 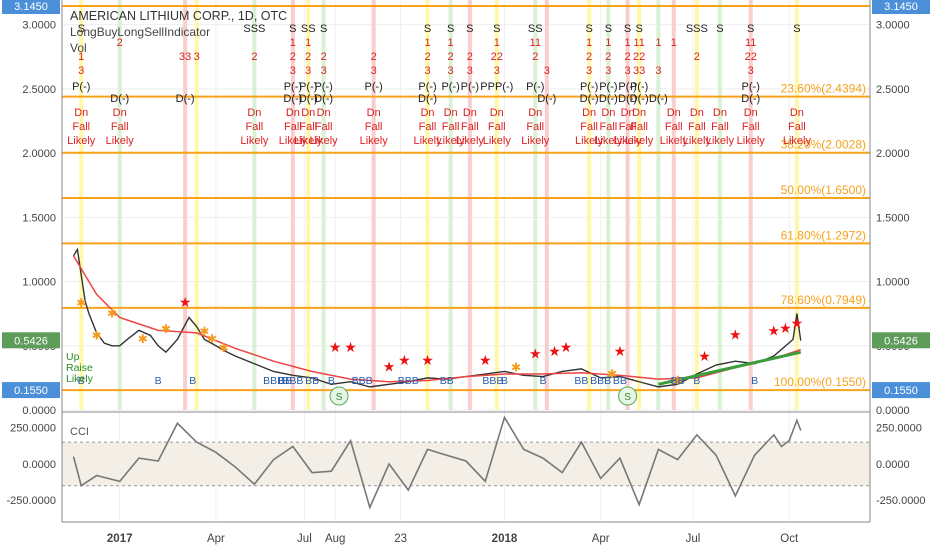 I want to click on price-tick-left: 2.0000, so click(x=39, y=154).